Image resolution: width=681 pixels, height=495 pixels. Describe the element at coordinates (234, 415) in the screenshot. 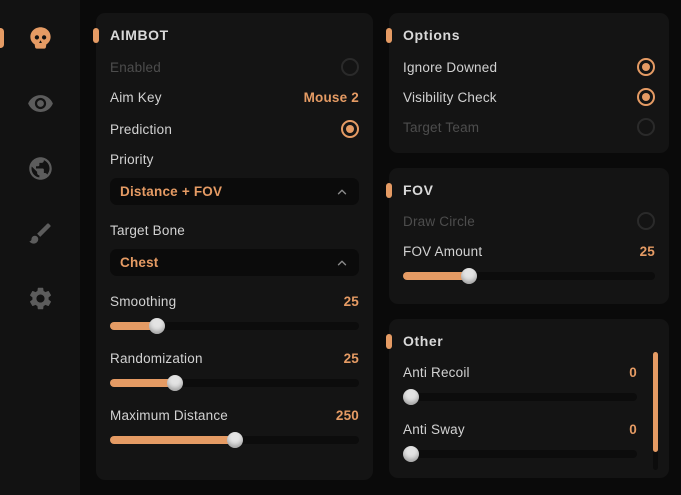

I see `setting-row-maximum-distance: Maximum Distance 250` at that location.